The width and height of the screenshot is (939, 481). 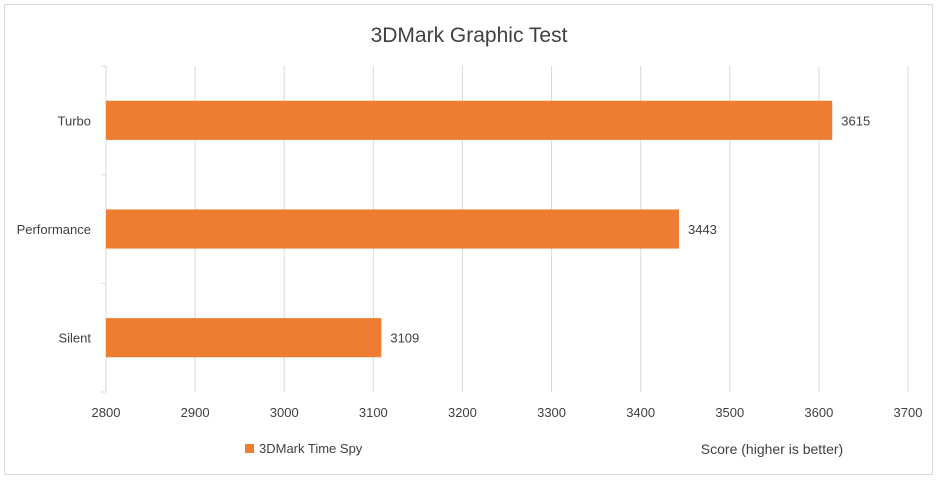 I want to click on category-label: Silent, so click(x=74, y=338).